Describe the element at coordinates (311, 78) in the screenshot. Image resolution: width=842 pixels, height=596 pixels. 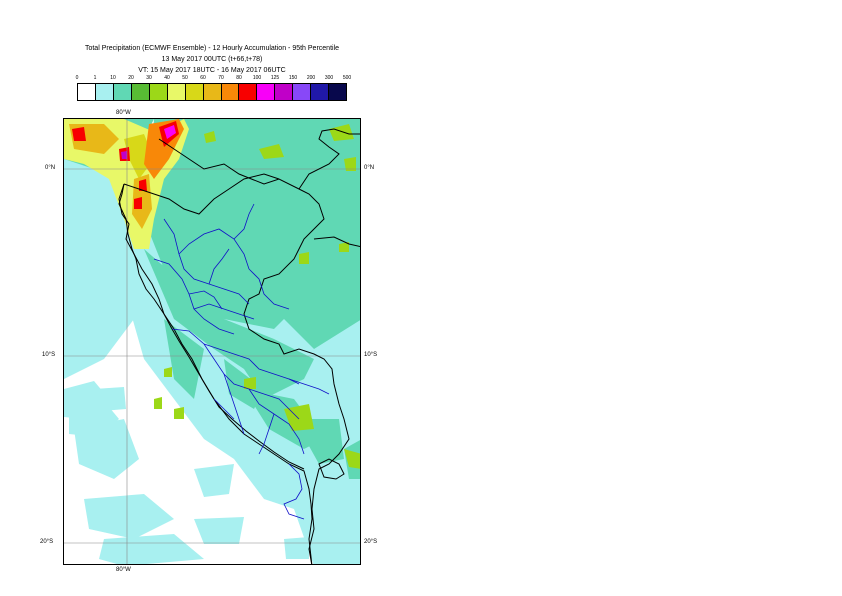
I see `legend-tick-label: 200` at that location.